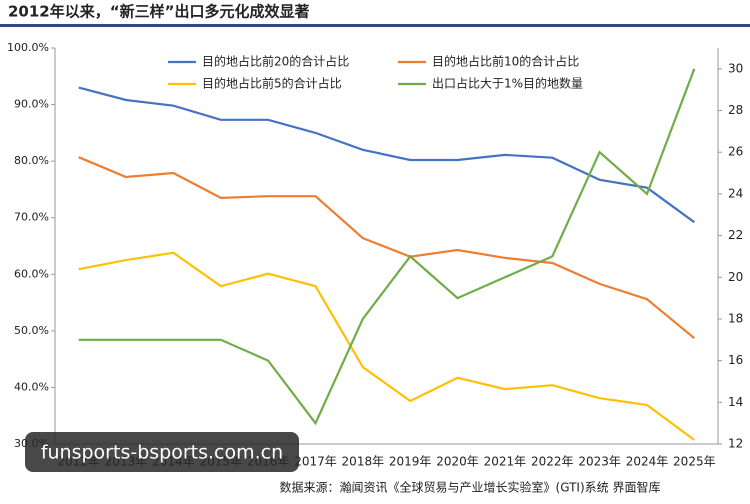  Describe the element at coordinates (410, 462) in the screenshot. I see `x-tick-label: 2019年` at that location.